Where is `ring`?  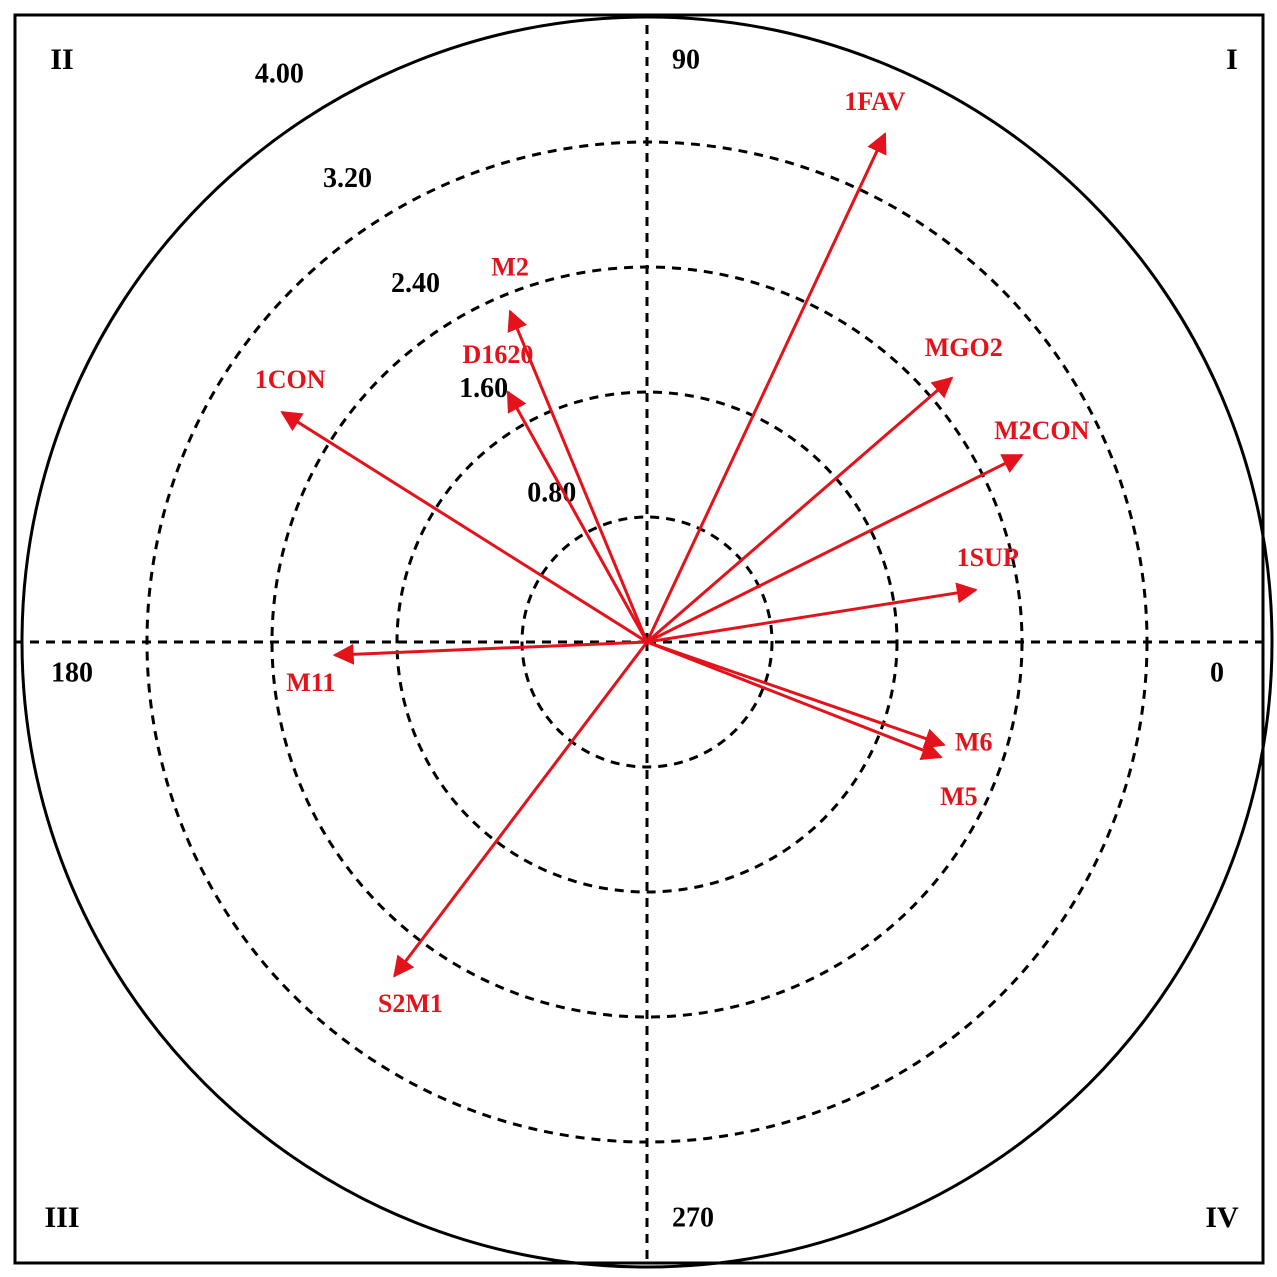 ring is located at coordinates (647, 642).